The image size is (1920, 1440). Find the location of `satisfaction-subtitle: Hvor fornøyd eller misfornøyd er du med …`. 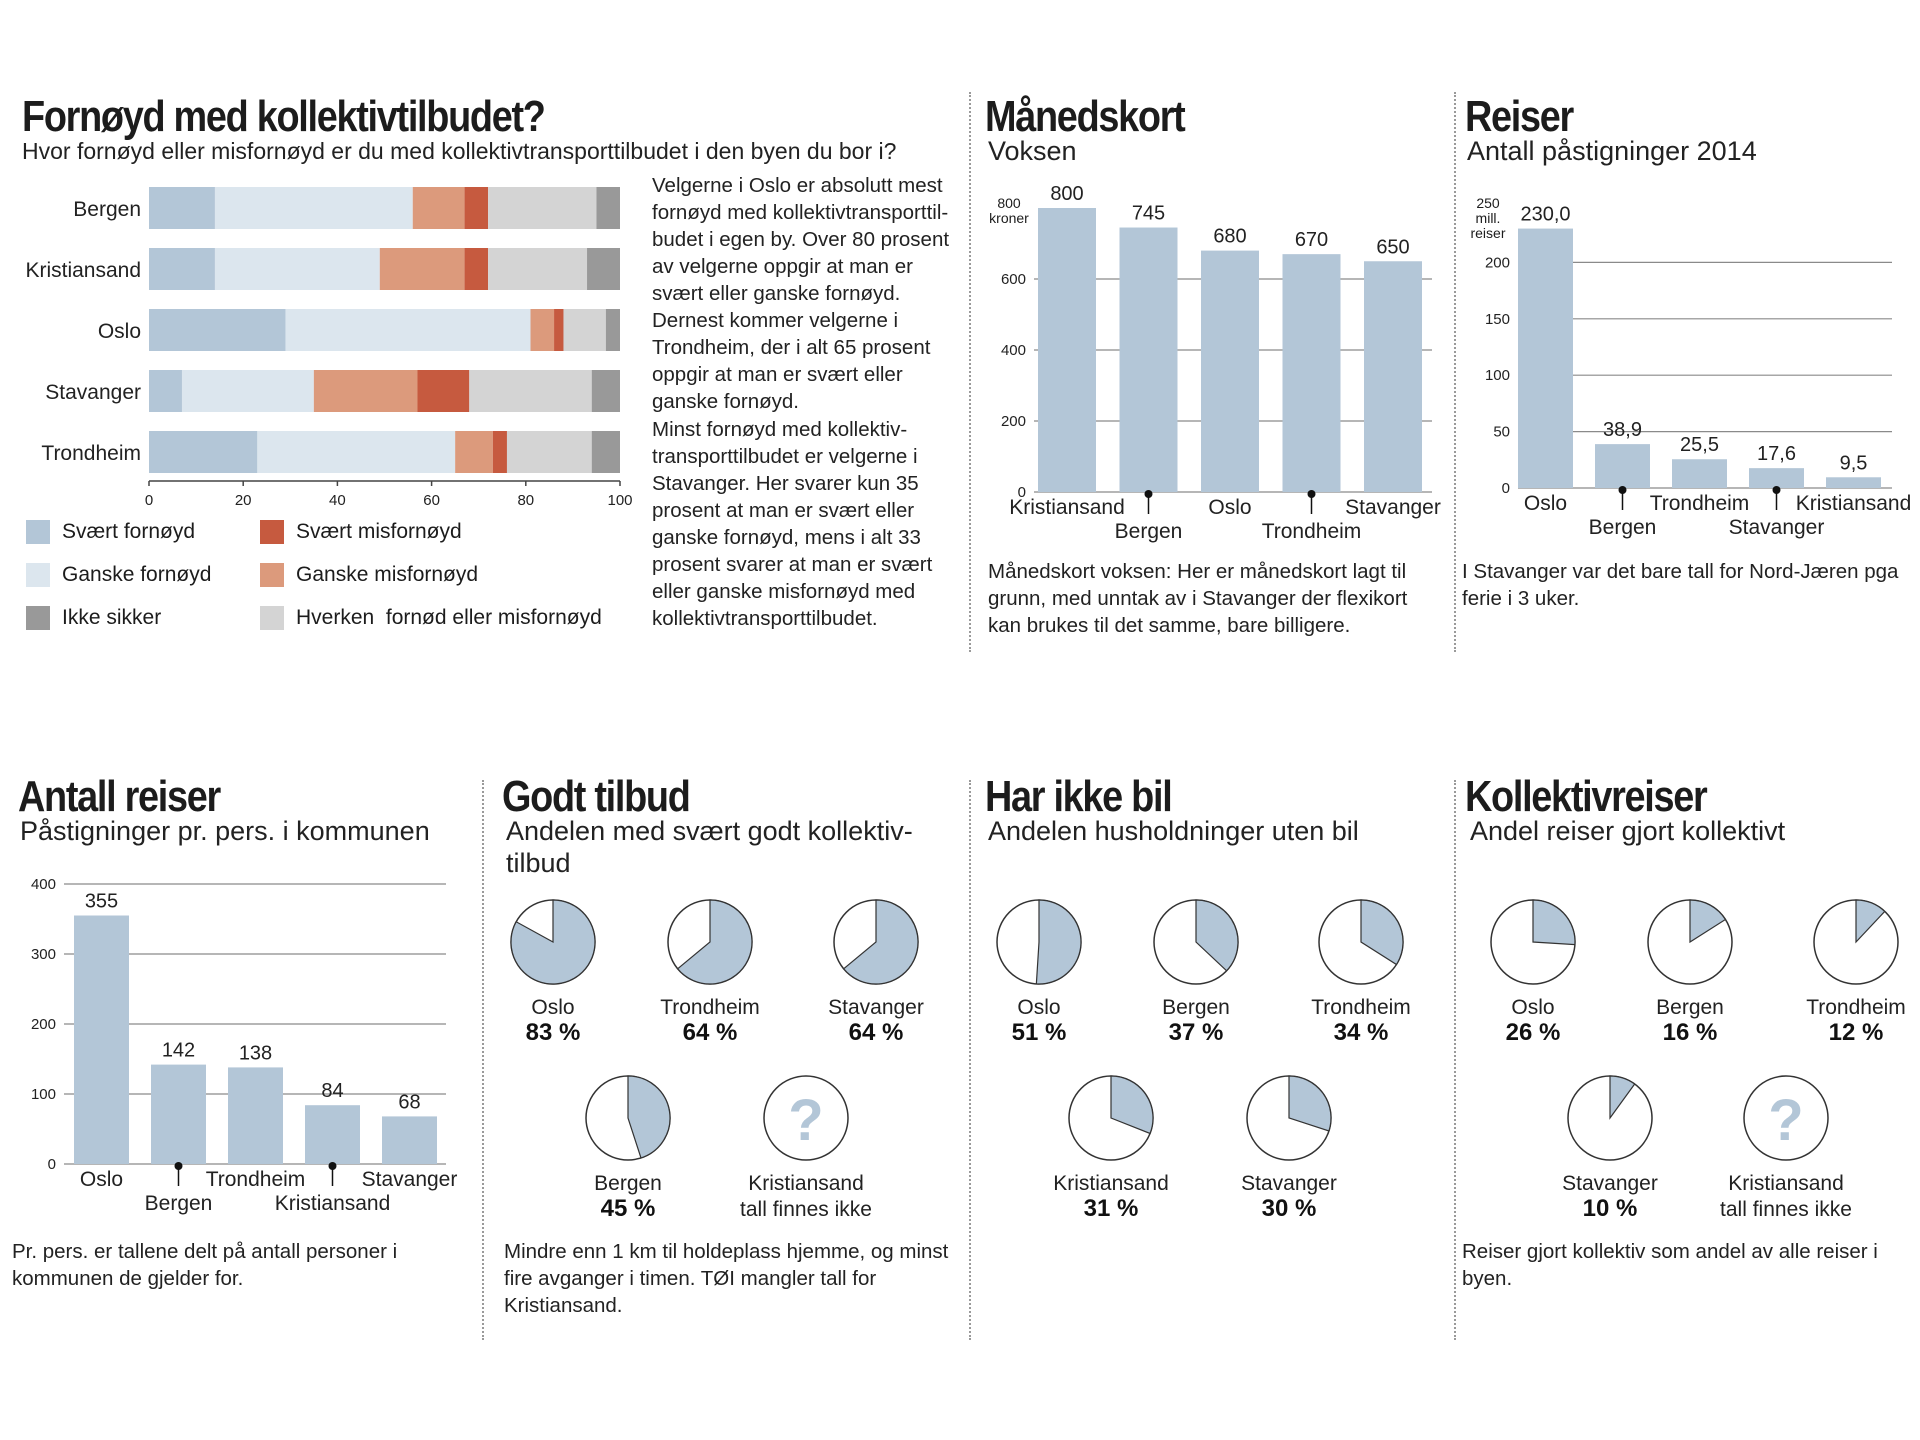

satisfaction-subtitle: Hvor fornøyd eller misfornøyd er du med … is located at coordinates (459, 151).